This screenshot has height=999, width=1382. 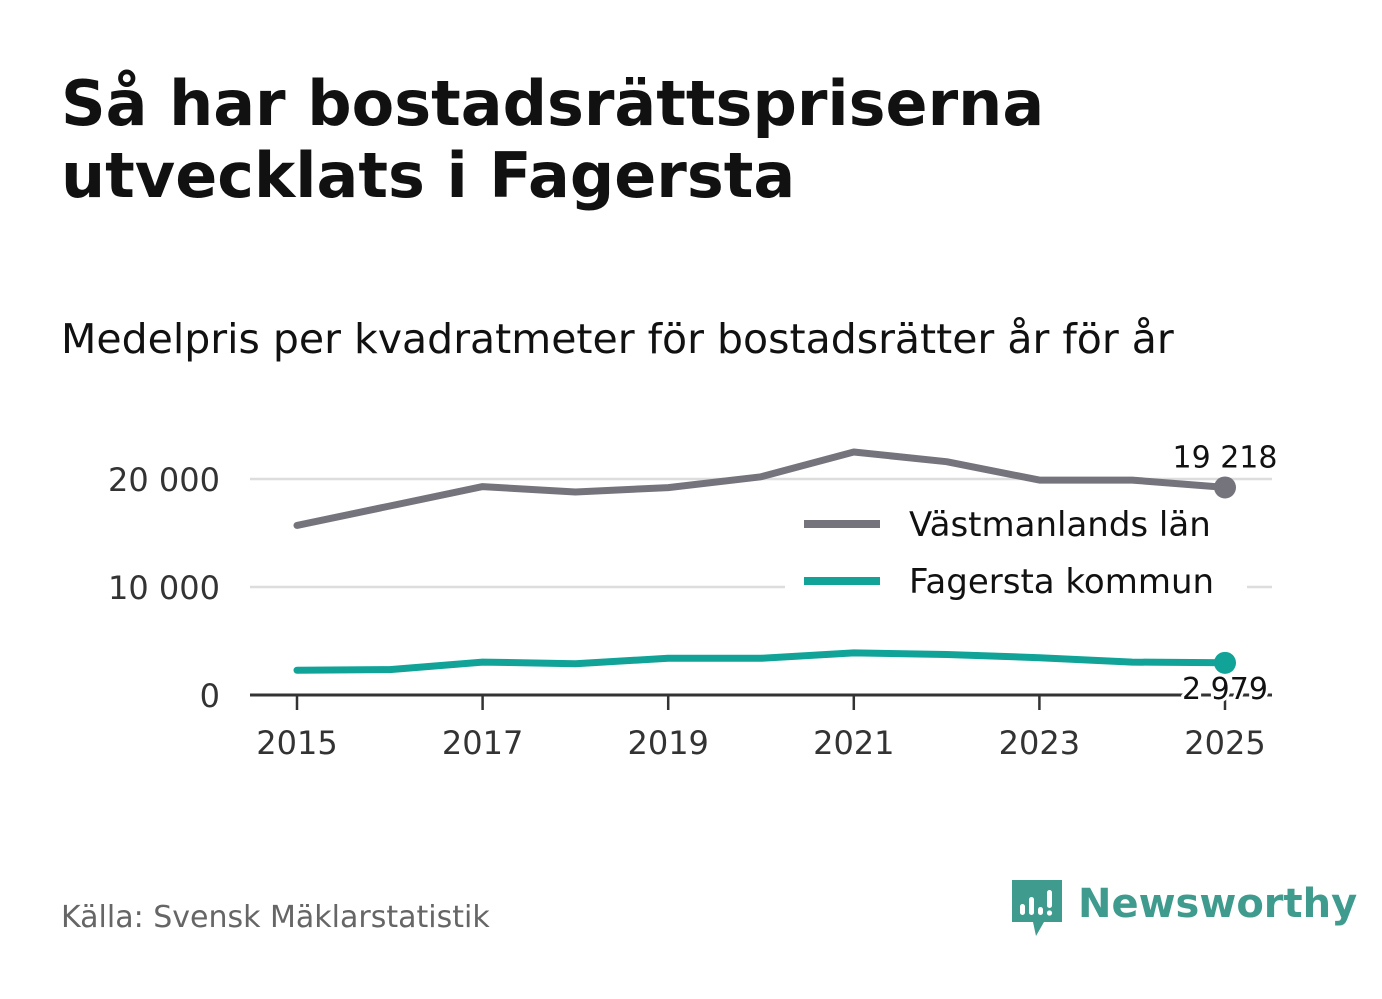 I want to click on legend-background, so click(x=1016, y=555).